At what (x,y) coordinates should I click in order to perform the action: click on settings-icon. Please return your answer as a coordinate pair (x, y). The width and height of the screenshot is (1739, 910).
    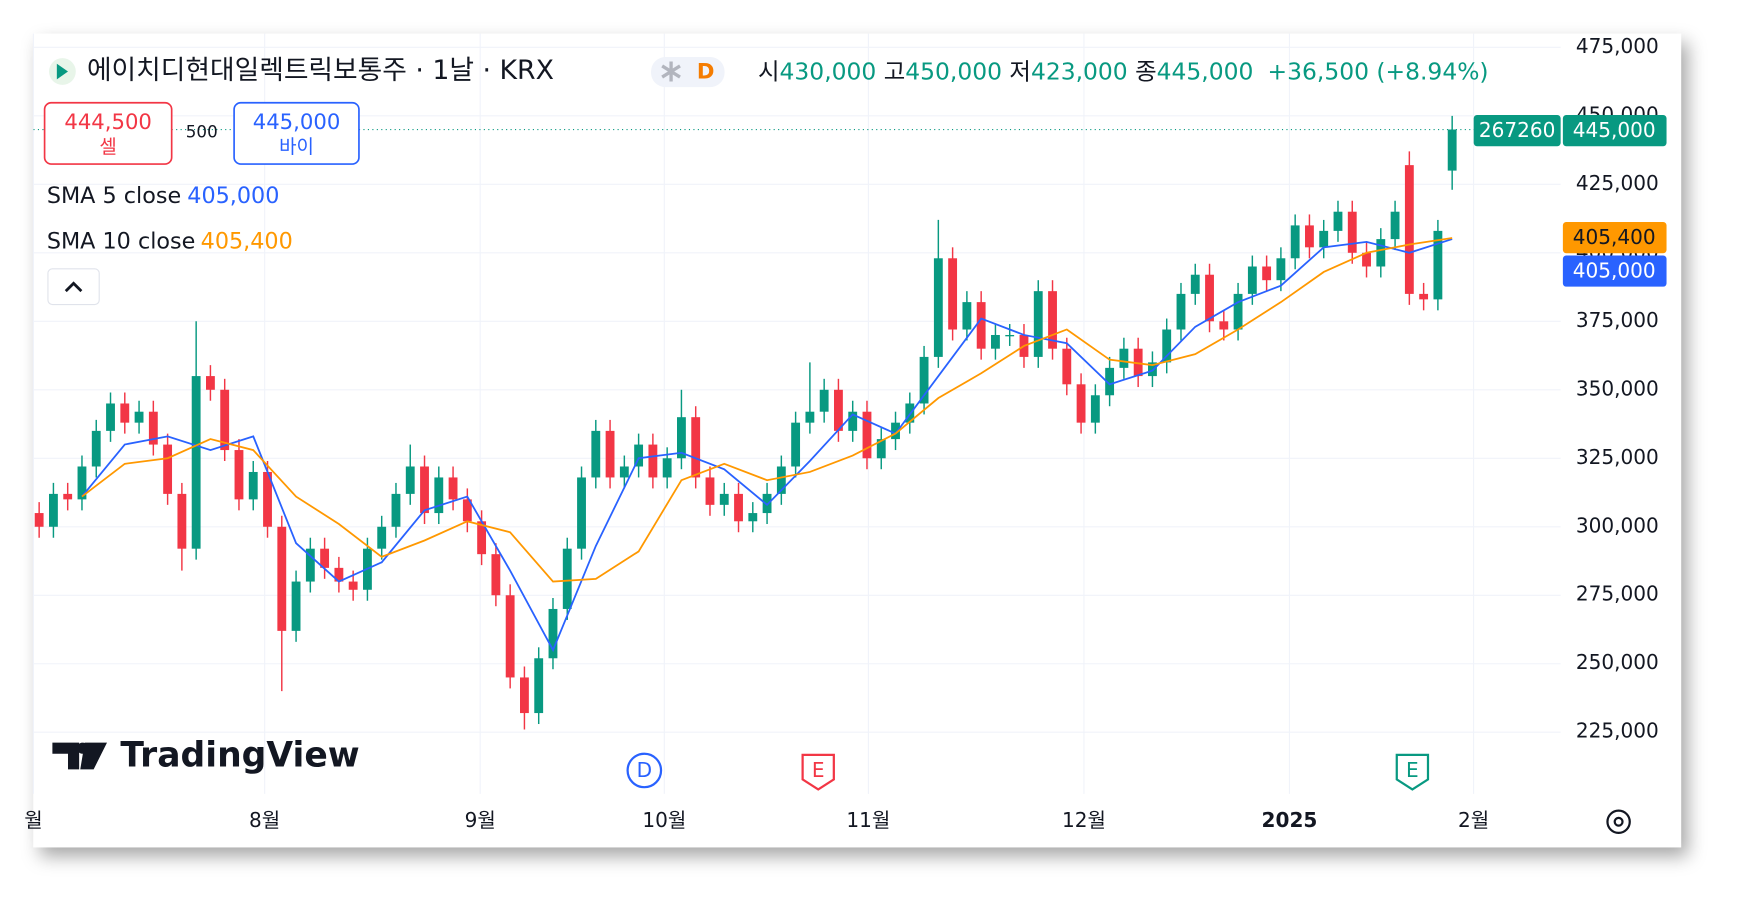
    Looking at the image, I should click on (1618, 822).